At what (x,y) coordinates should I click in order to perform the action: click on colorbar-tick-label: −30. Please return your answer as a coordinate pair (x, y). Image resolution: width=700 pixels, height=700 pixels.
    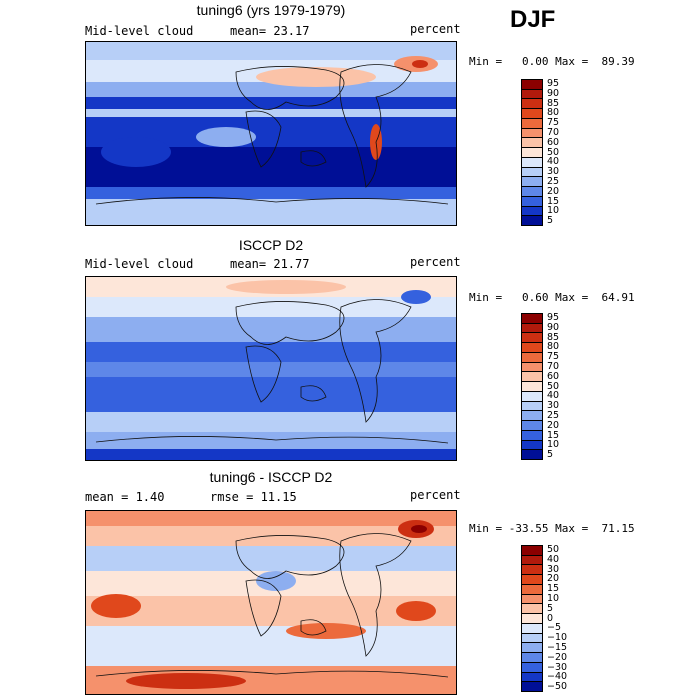
    Looking at the image, I should click on (557, 667).